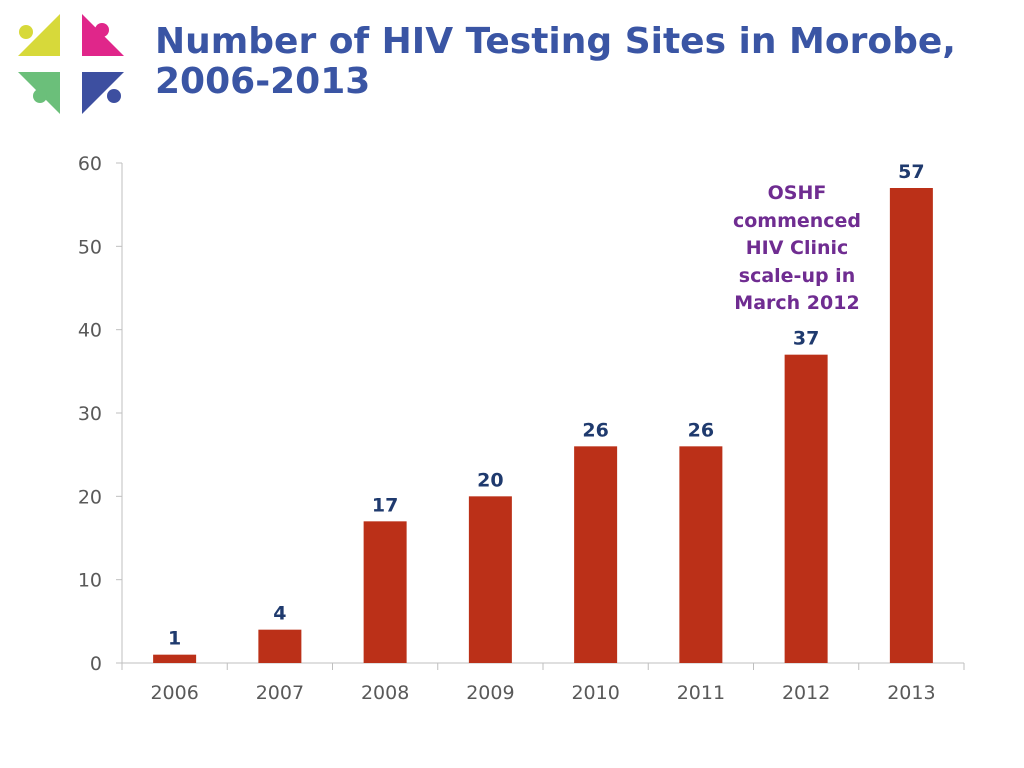 This screenshot has height=768, width=1024. What do you see at coordinates (490, 693) in the screenshot?
I see `x-tick-label: 2009` at bounding box center [490, 693].